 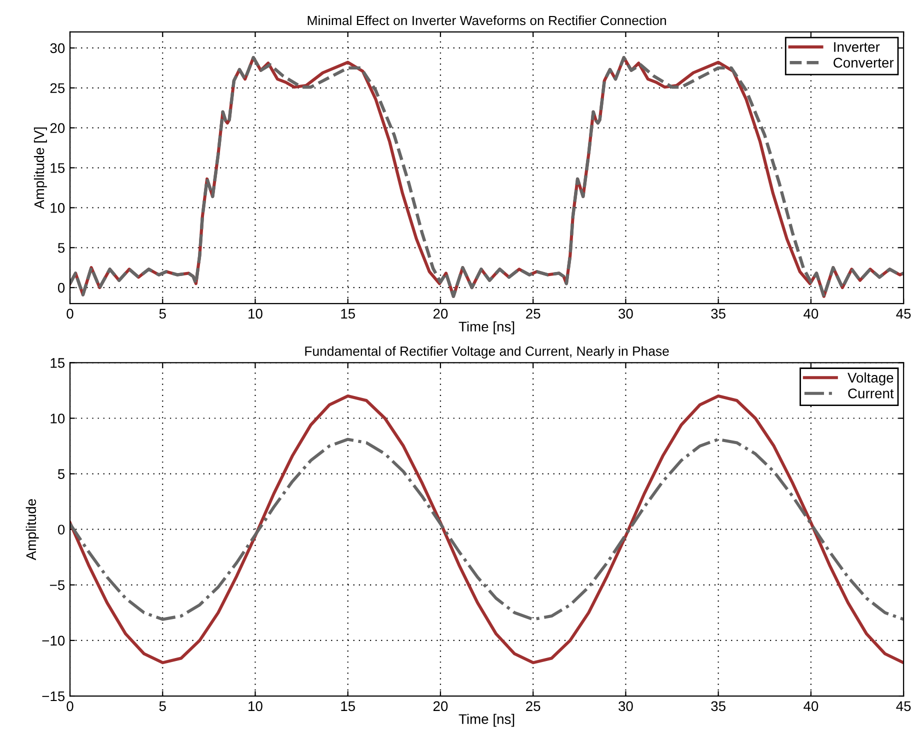 What do you see at coordinates (40, 168) in the screenshot?
I see `y-axis-title: Amplitude [V]` at bounding box center [40, 168].